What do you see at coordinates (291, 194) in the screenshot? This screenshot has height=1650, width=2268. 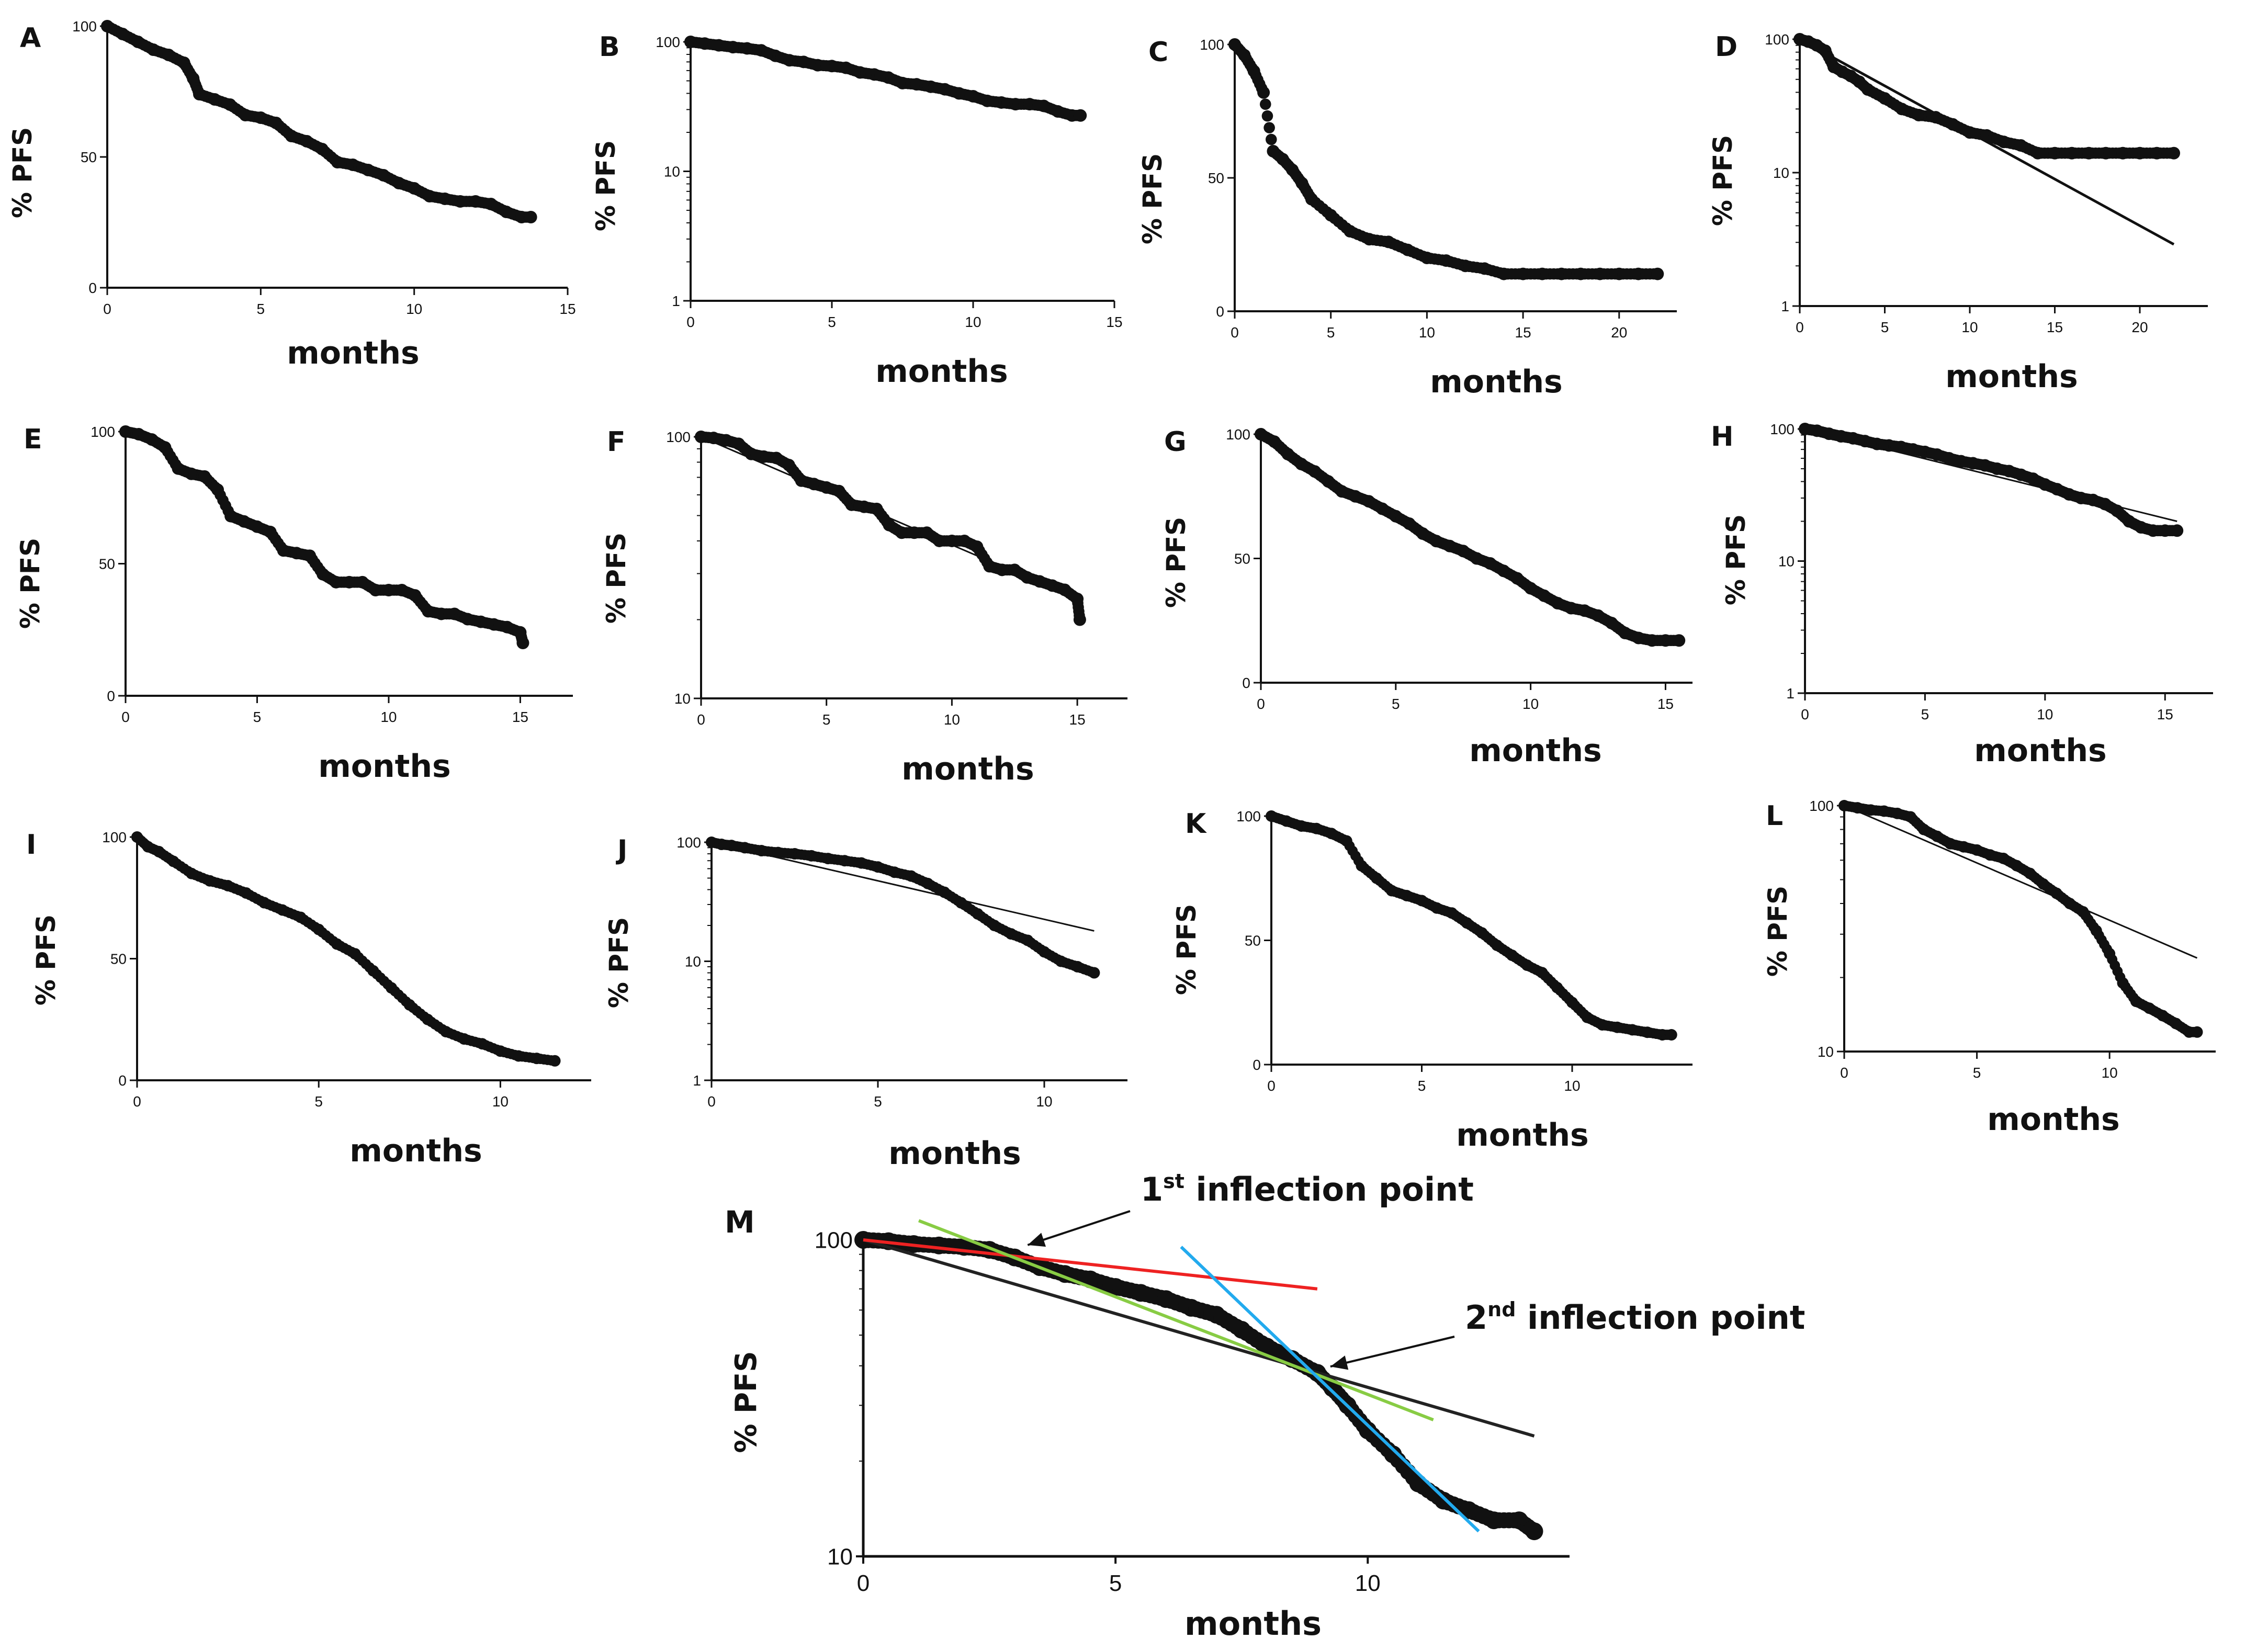 I see `panel-a: A 0 5 10 15 0 50 100 % PFS months` at bounding box center [291, 194].